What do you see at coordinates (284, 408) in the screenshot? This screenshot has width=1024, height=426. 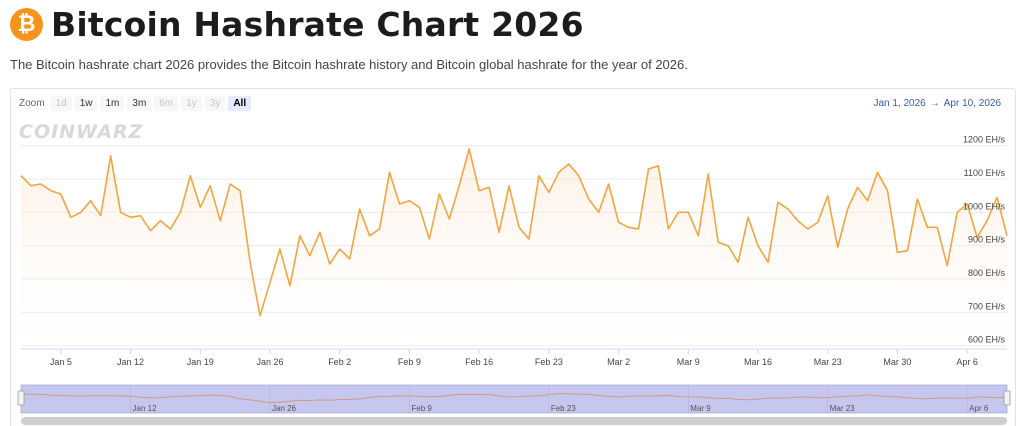 I see `navigator-tick-label: Jan 26` at bounding box center [284, 408].